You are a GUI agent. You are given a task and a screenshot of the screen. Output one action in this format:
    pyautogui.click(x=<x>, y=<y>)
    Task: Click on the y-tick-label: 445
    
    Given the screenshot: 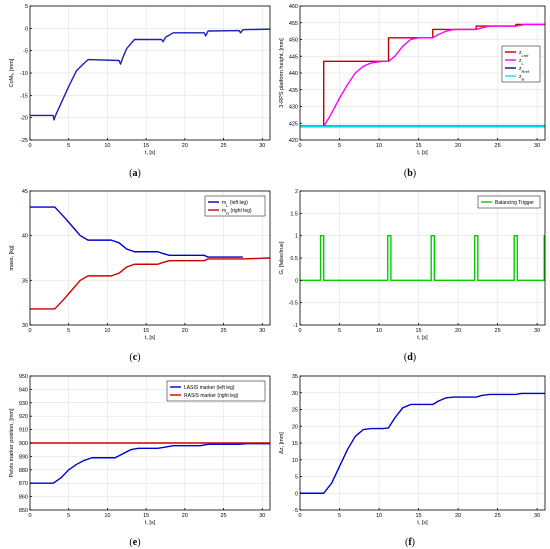 What is the action you would take?
    pyautogui.click(x=293, y=57)
    